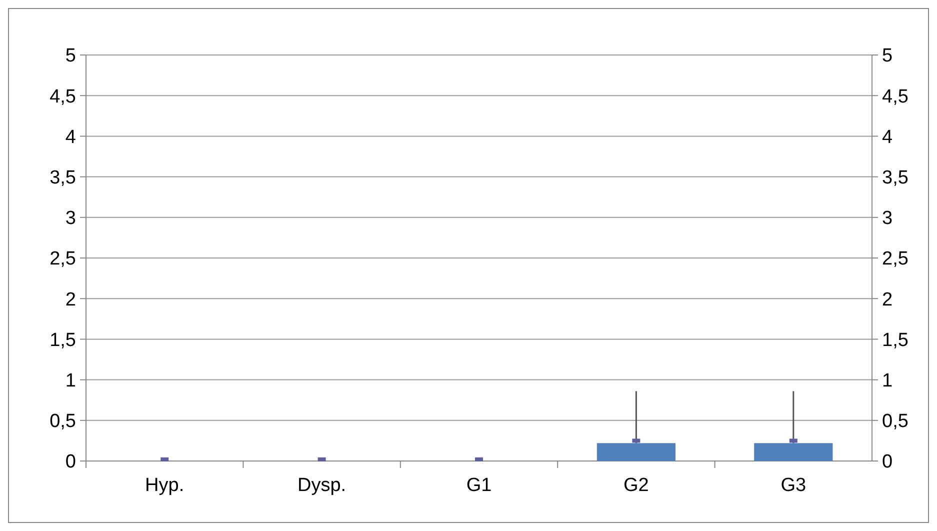  Describe the element at coordinates (895, 97) in the screenshot. I see `y2-tick-label: 4,5` at that location.